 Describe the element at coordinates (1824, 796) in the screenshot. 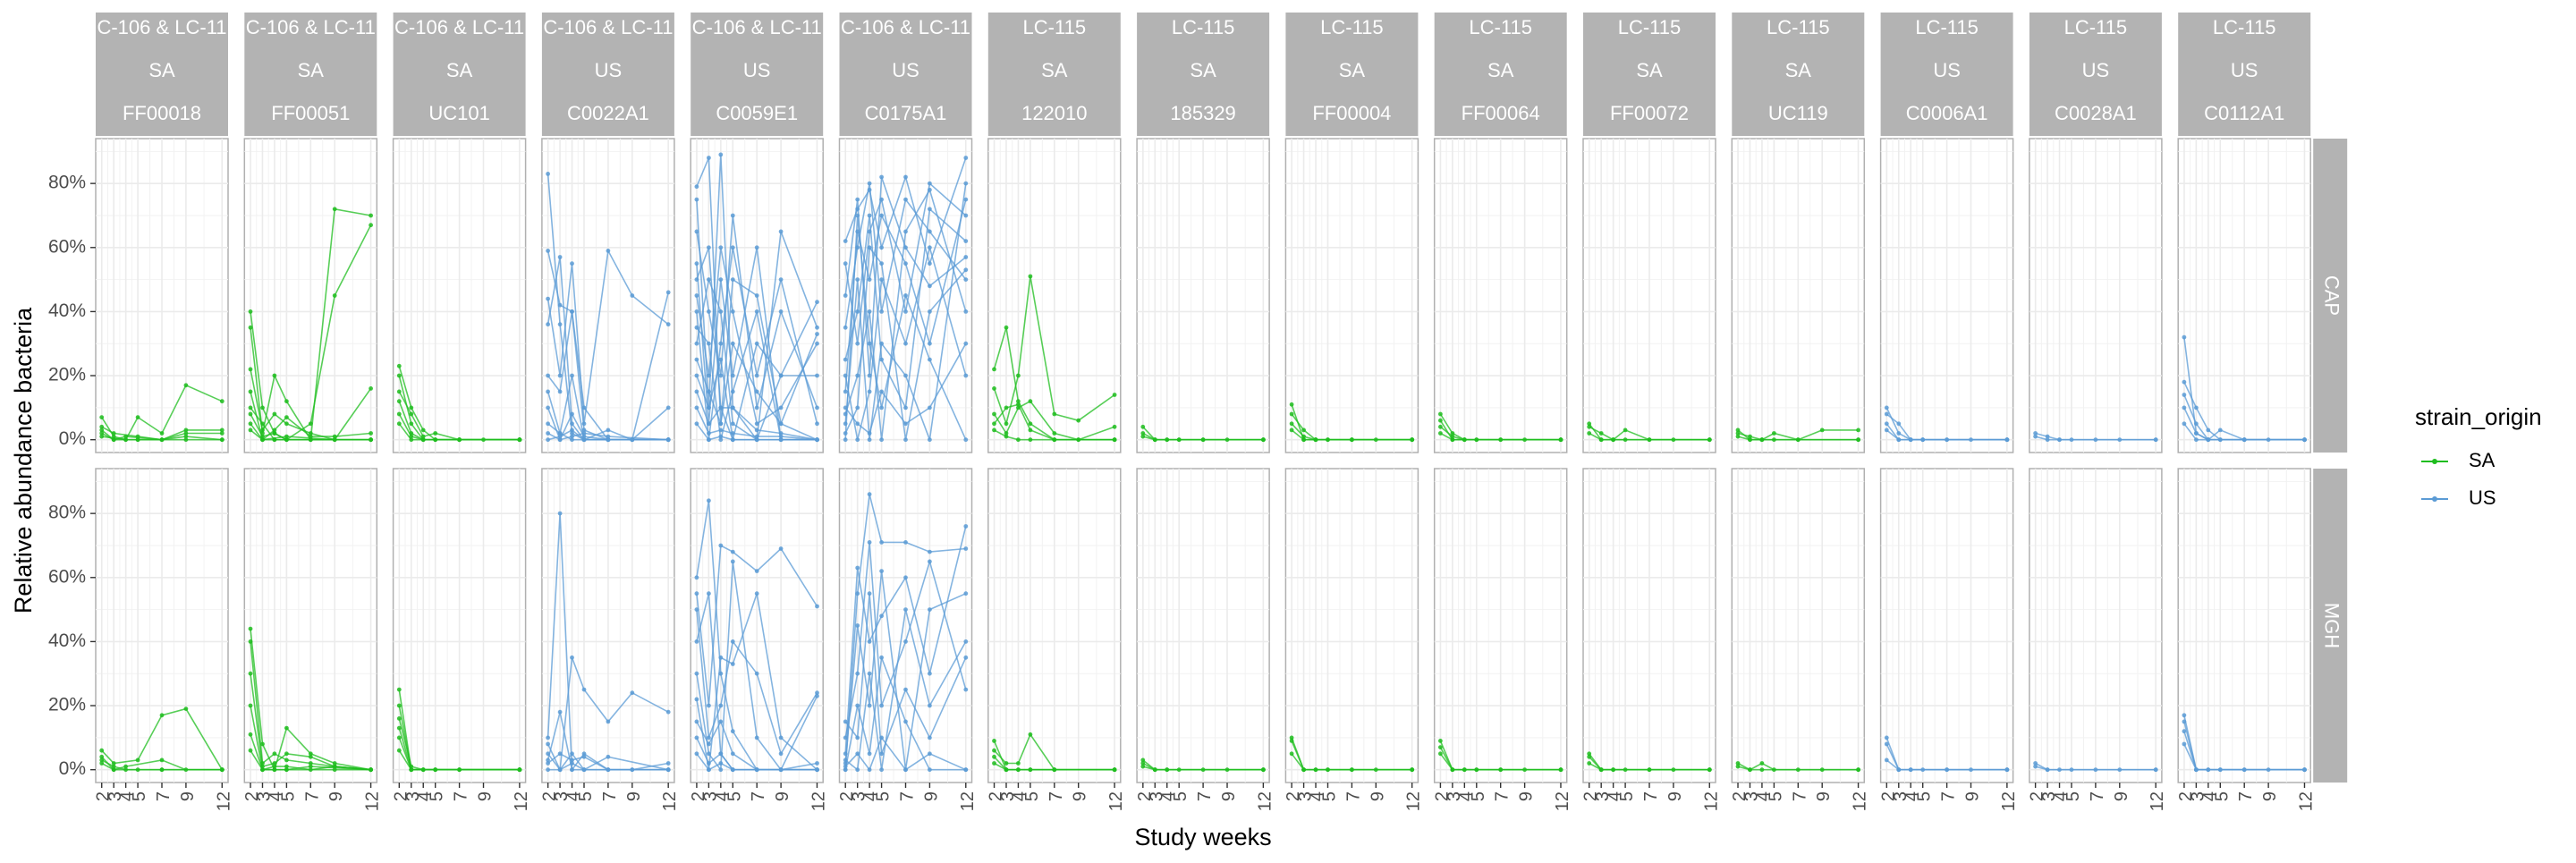

I see `x-tick-label: 9` at that location.